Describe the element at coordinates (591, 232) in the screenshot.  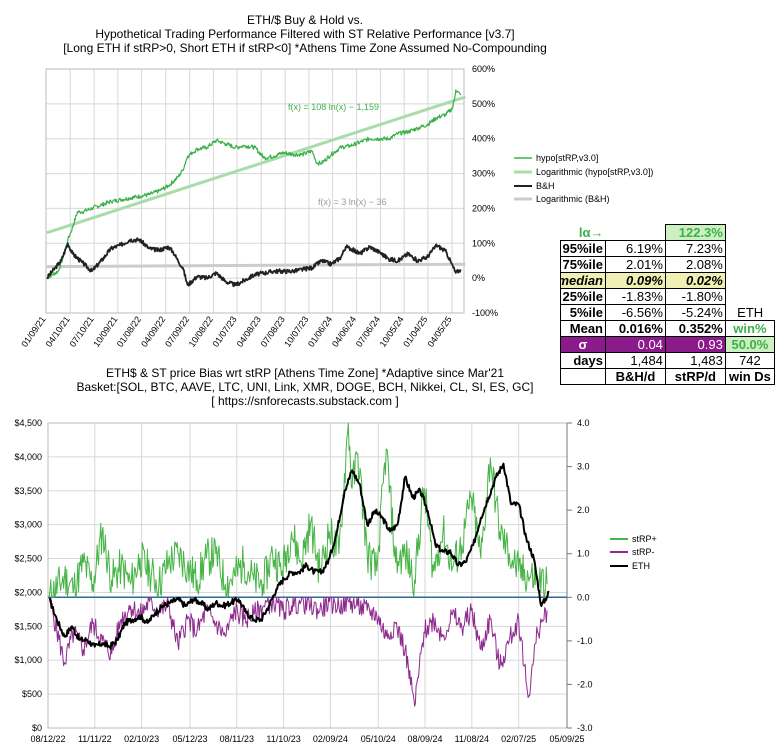
I see `stats-cell-label: lα→` at that location.